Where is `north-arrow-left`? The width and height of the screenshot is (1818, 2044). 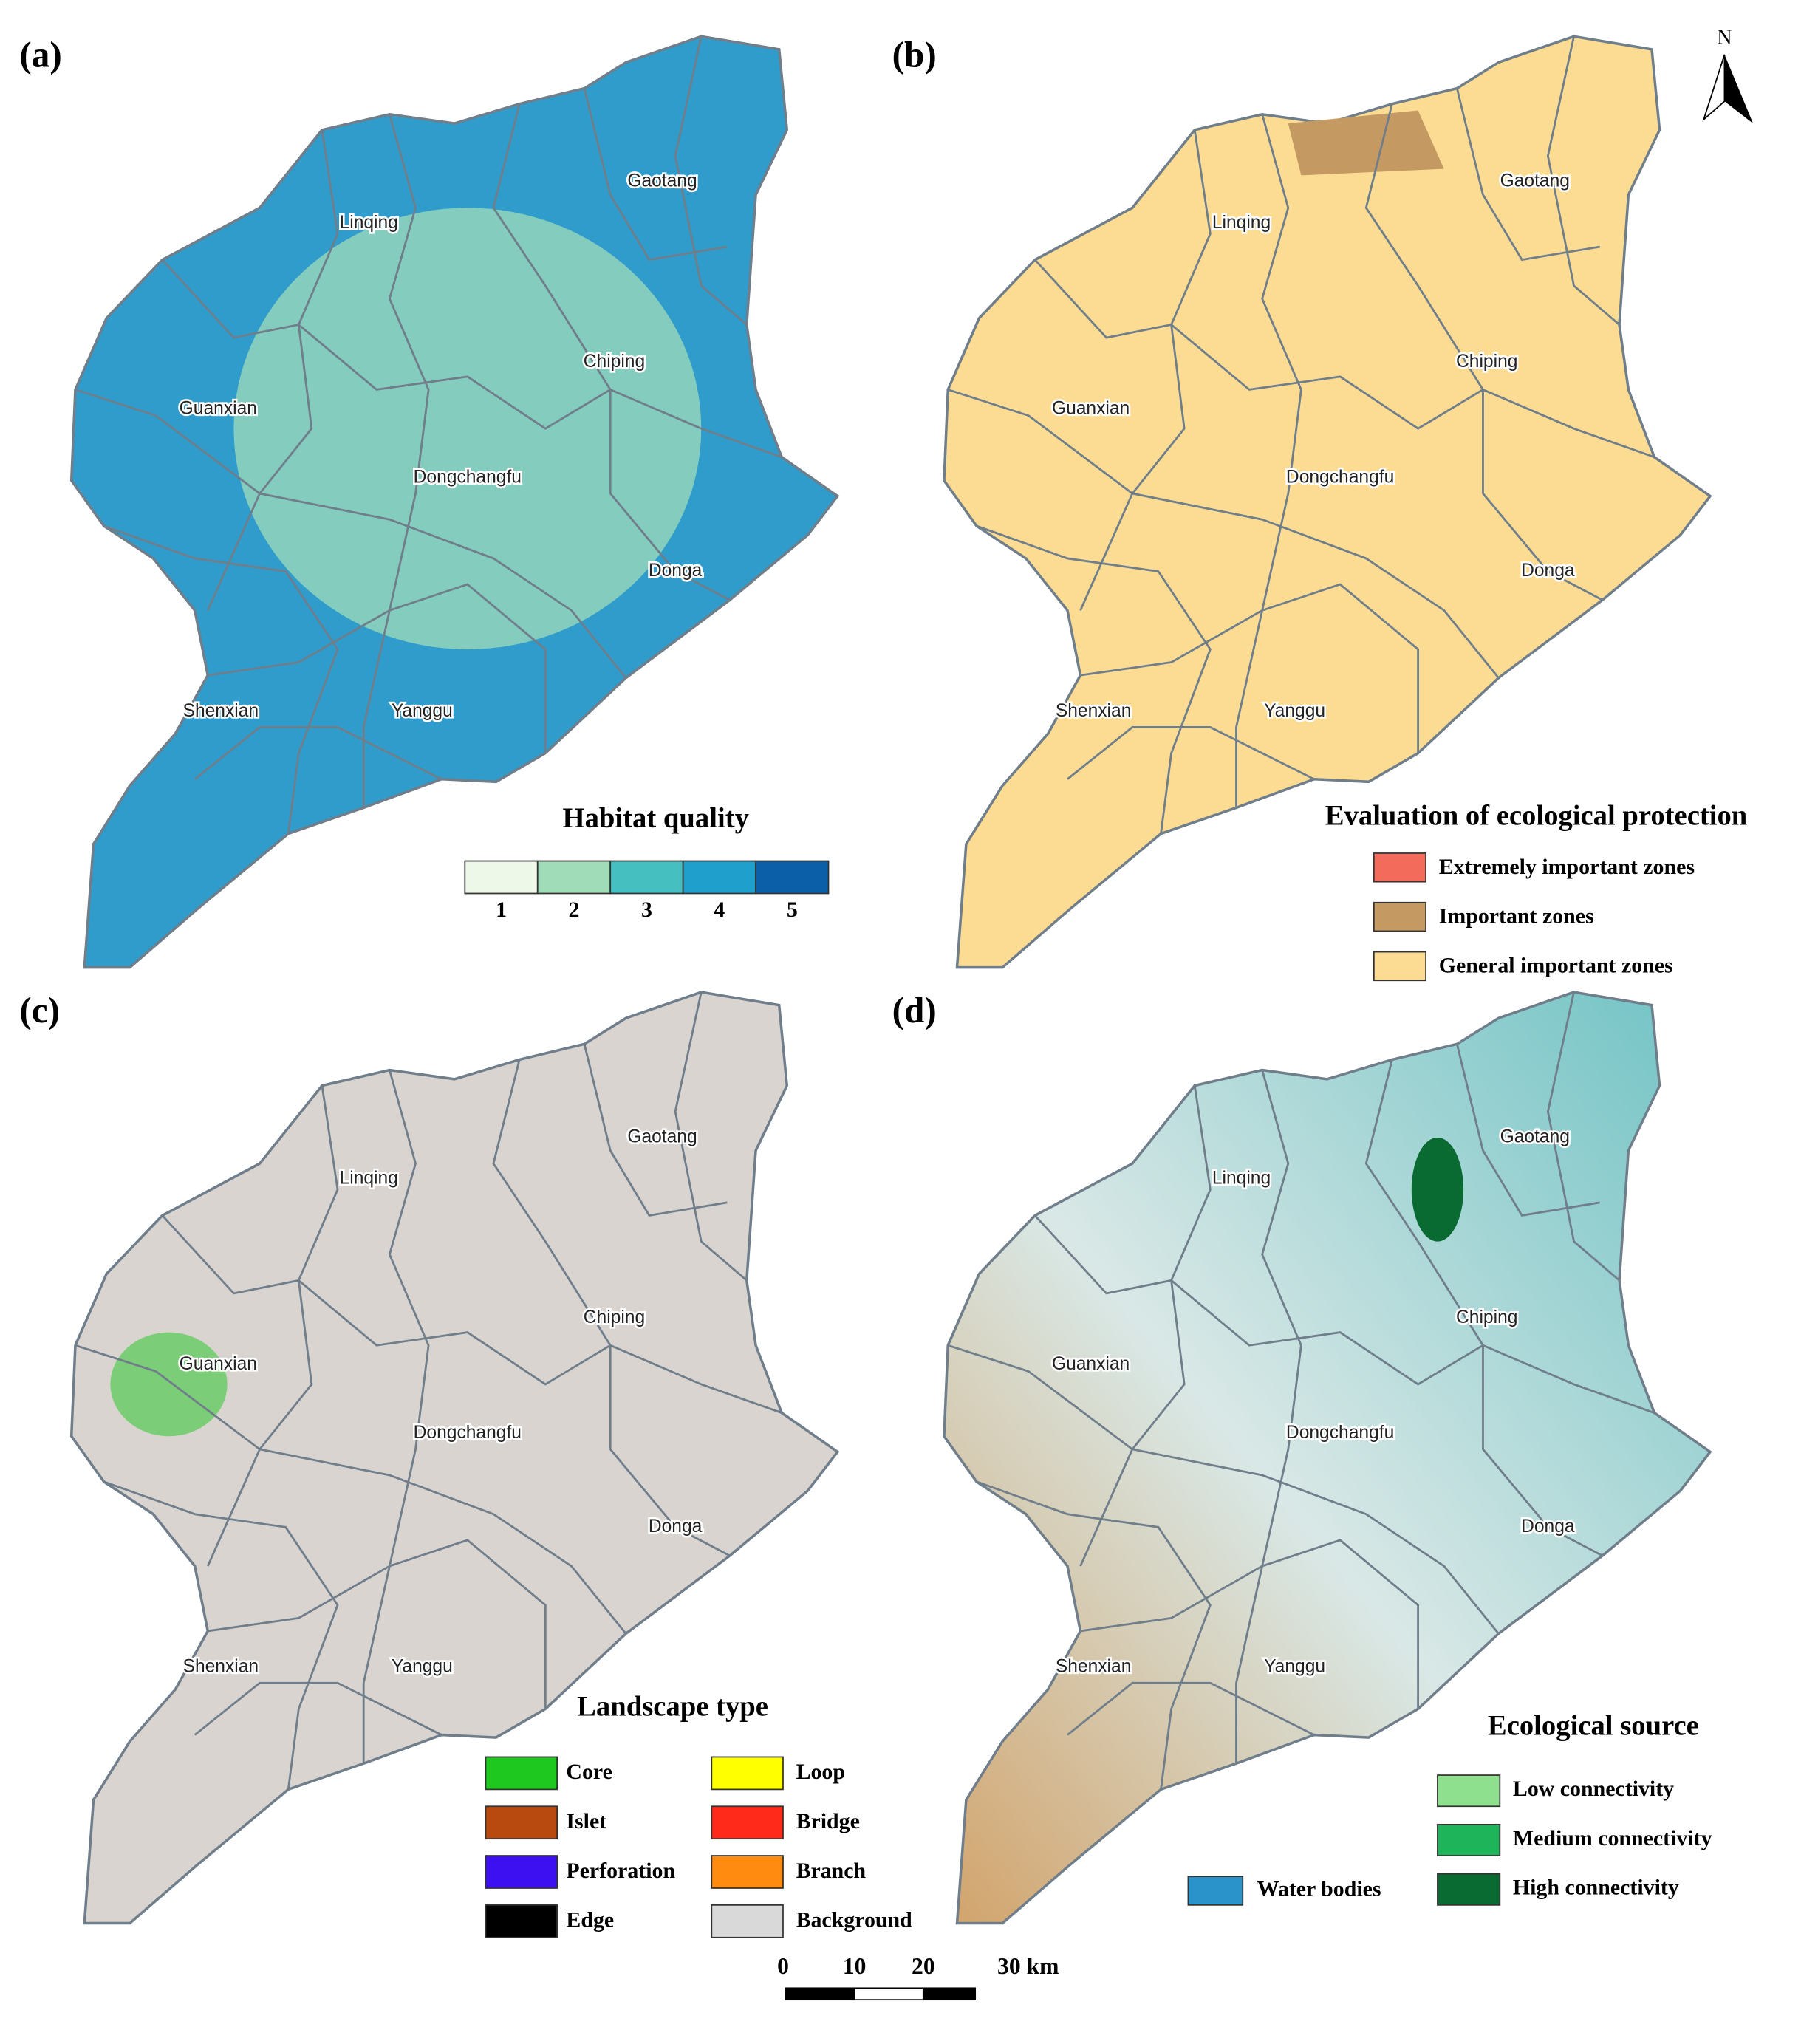
north-arrow-left is located at coordinates (1714, 88).